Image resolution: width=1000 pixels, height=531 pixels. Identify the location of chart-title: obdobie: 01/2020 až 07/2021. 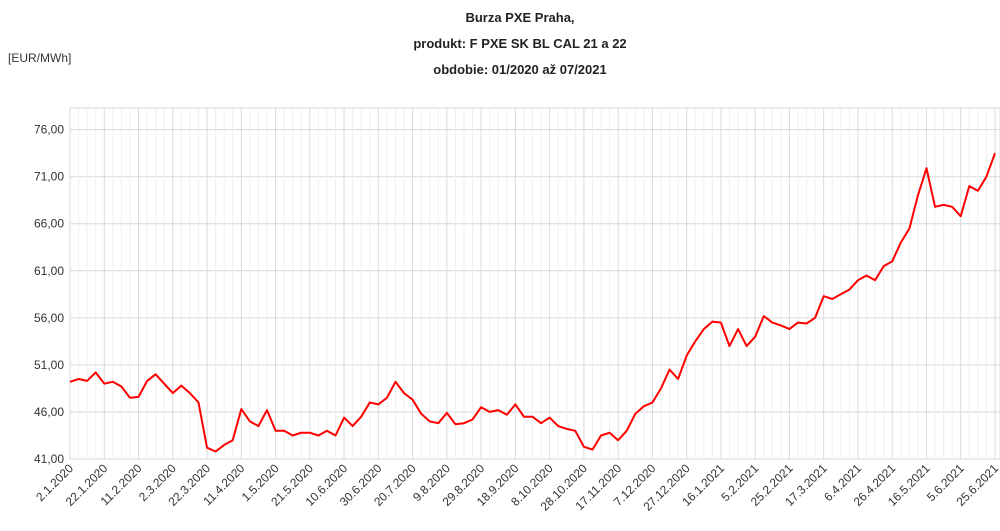
(519, 69).